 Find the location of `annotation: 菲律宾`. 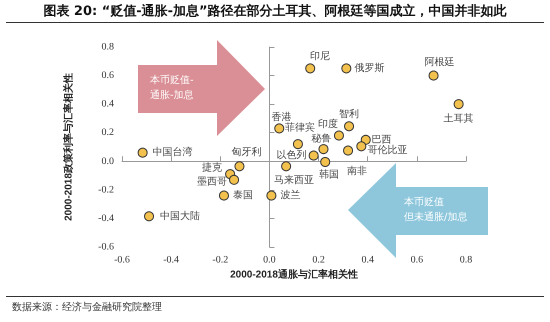

annotation: 菲律宾 is located at coordinates (299, 128).